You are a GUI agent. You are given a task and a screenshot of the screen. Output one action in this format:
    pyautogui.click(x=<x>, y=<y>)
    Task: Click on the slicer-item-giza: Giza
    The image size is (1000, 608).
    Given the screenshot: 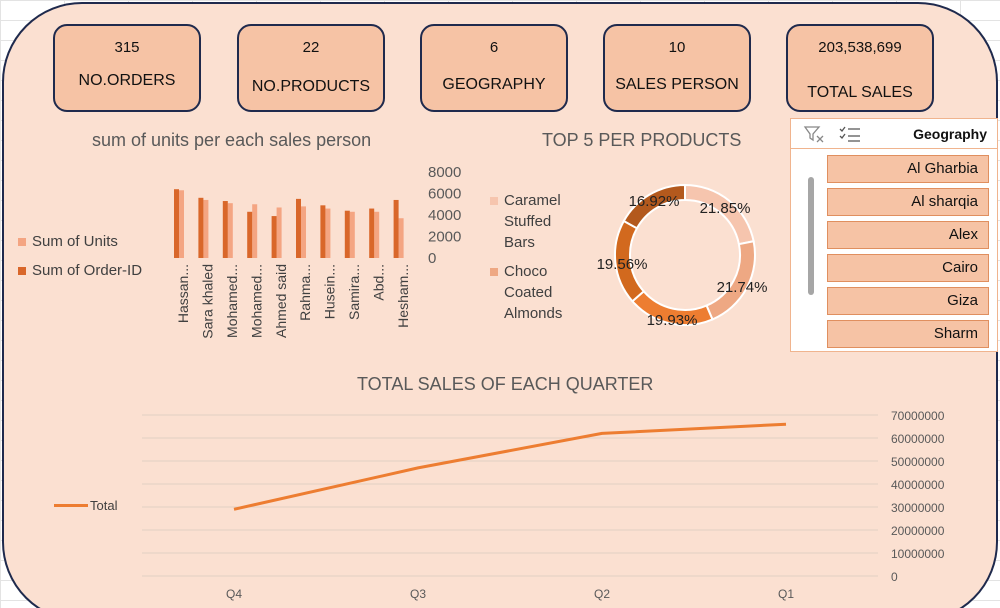 What is the action you would take?
    pyautogui.click(x=908, y=301)
    